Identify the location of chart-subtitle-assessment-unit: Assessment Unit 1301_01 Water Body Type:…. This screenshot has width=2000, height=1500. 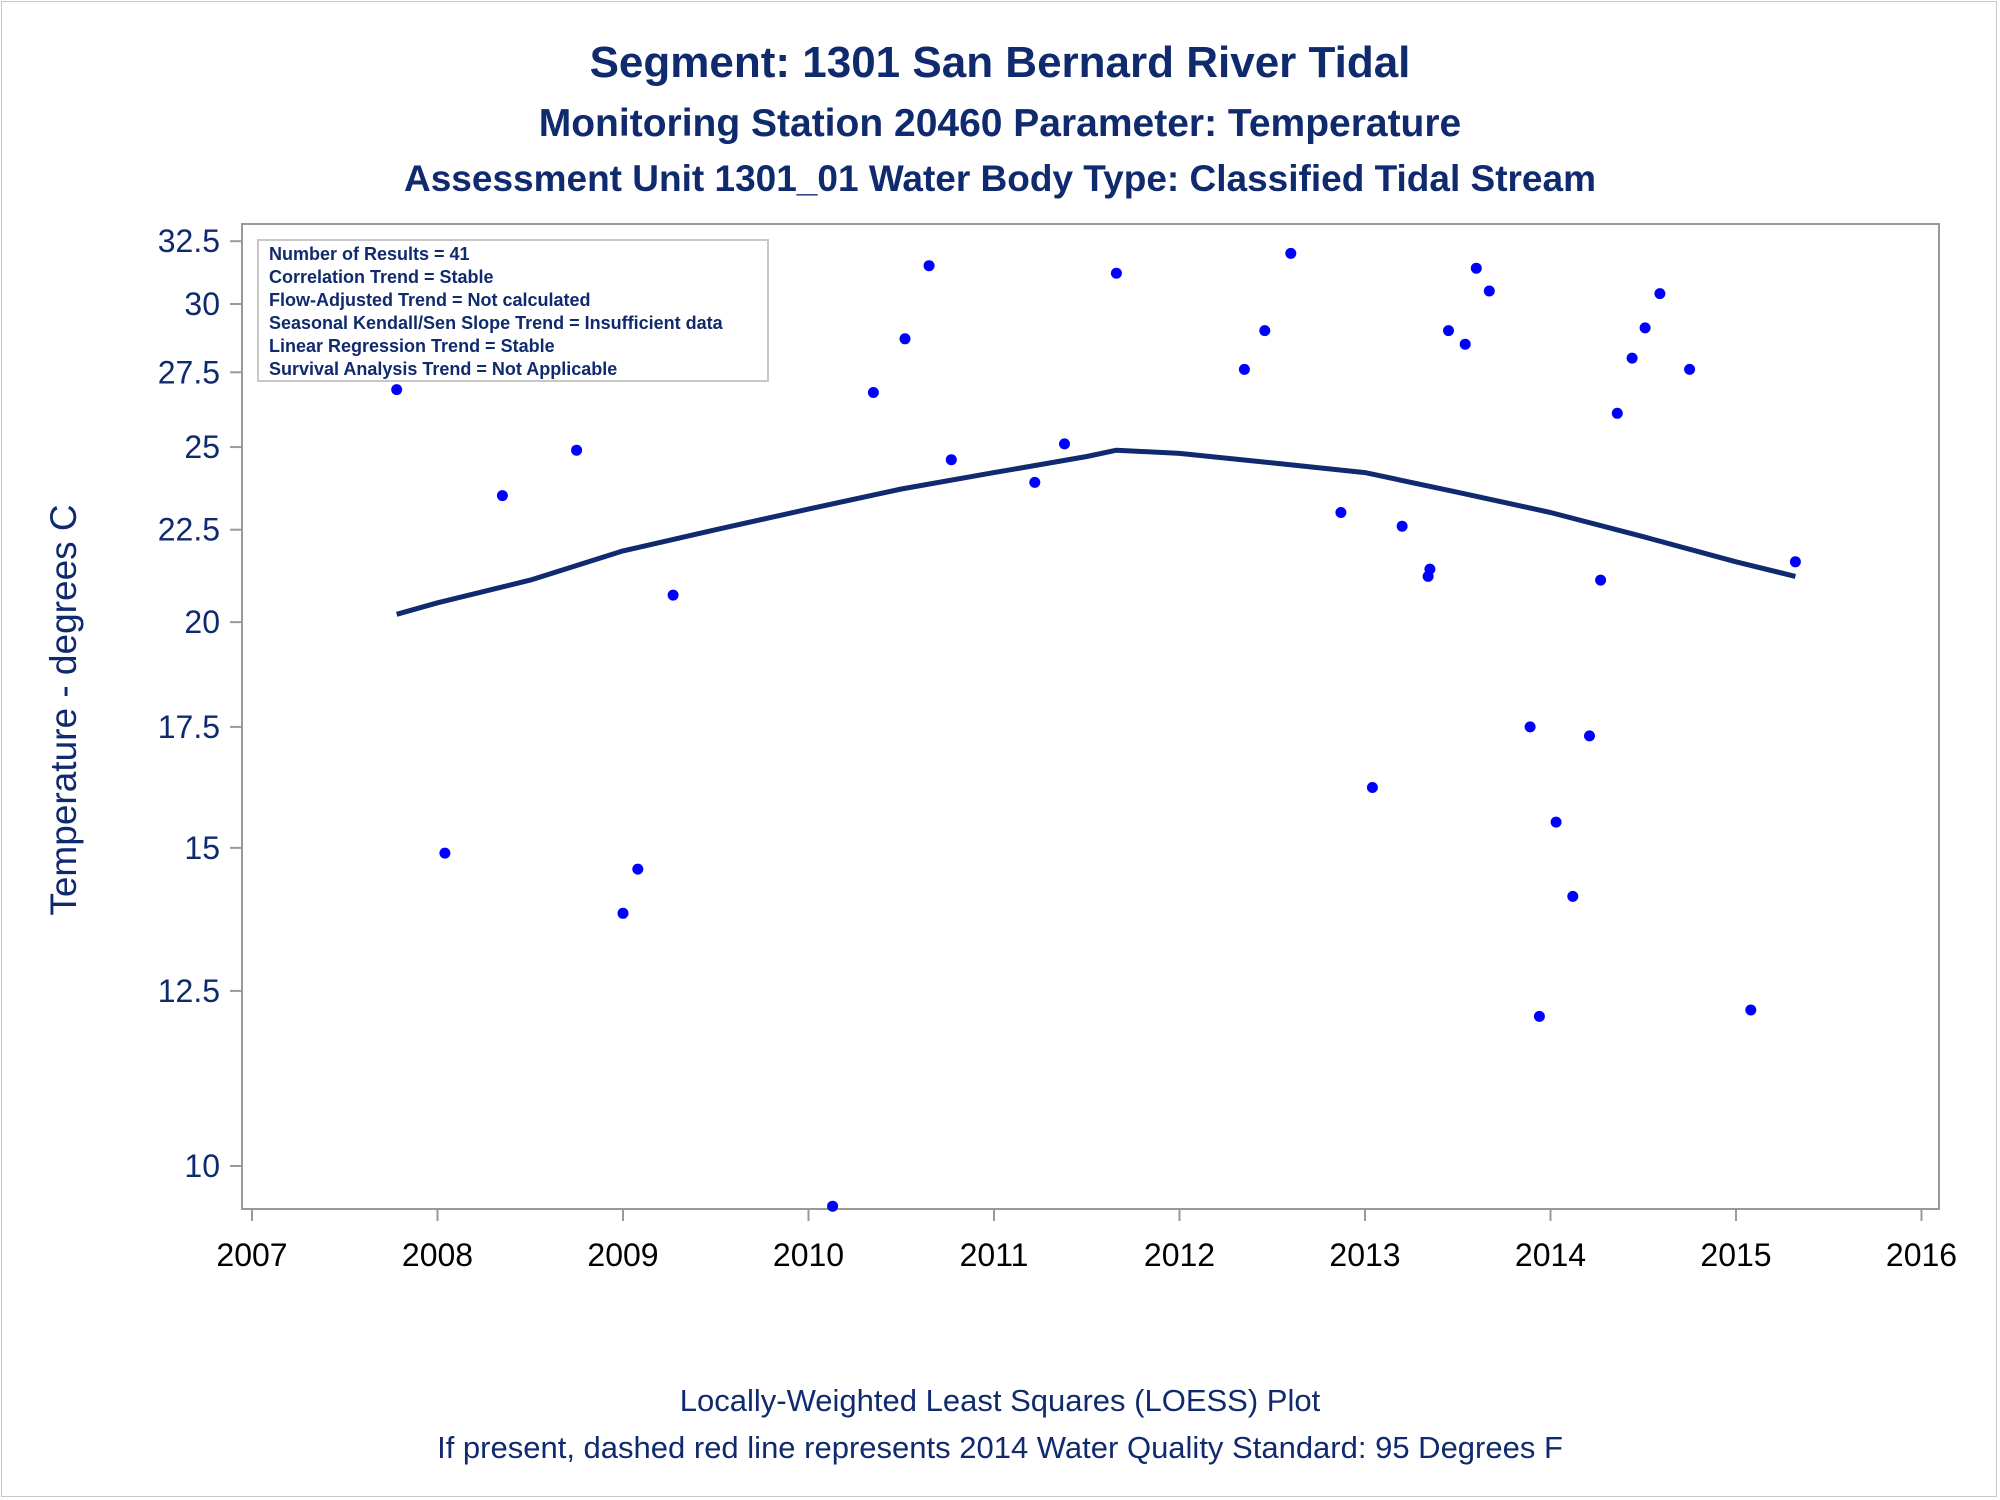
(1000, 178).